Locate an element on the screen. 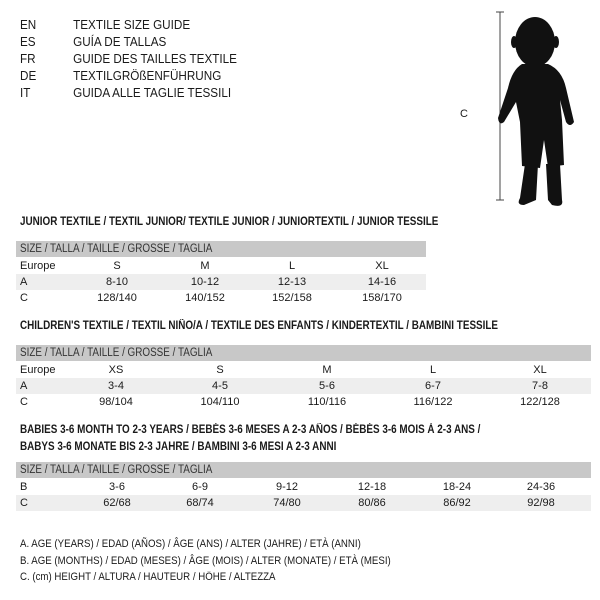  table-cell: 3-4 is located at coordinates (116, 386).